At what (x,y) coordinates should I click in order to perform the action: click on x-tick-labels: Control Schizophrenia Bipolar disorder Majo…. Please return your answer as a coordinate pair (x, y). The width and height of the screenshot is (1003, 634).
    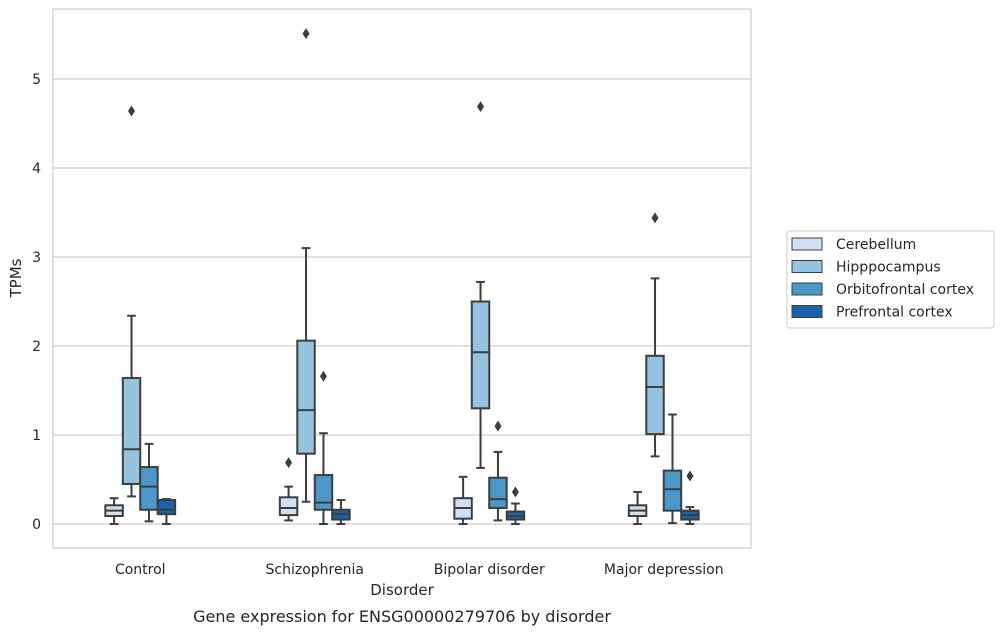
    Looking at the image, I should click on (419, 570).